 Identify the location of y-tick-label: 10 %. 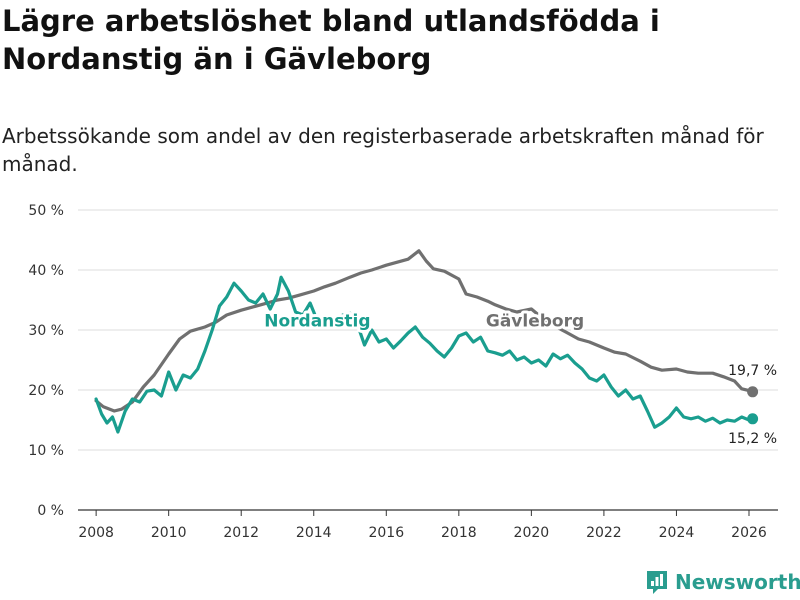
(46, 451).